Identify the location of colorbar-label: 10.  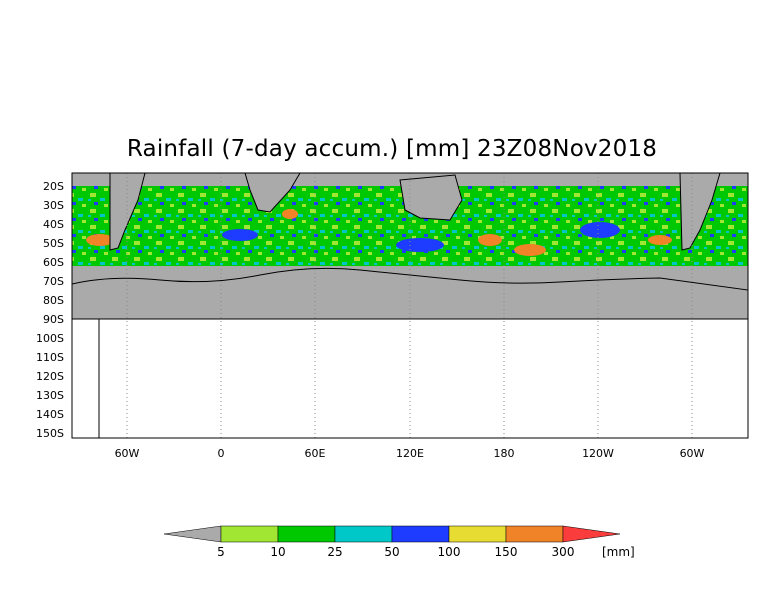
(277, 552).